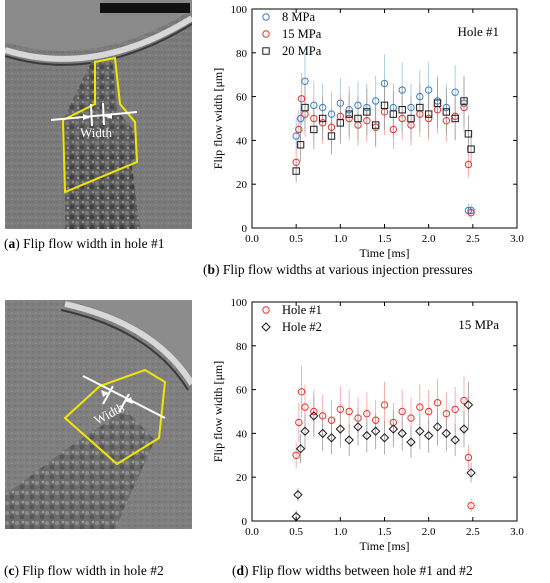 This screenshot has width=550, height=583. I want to click on legend-marker, so click(266, 327).